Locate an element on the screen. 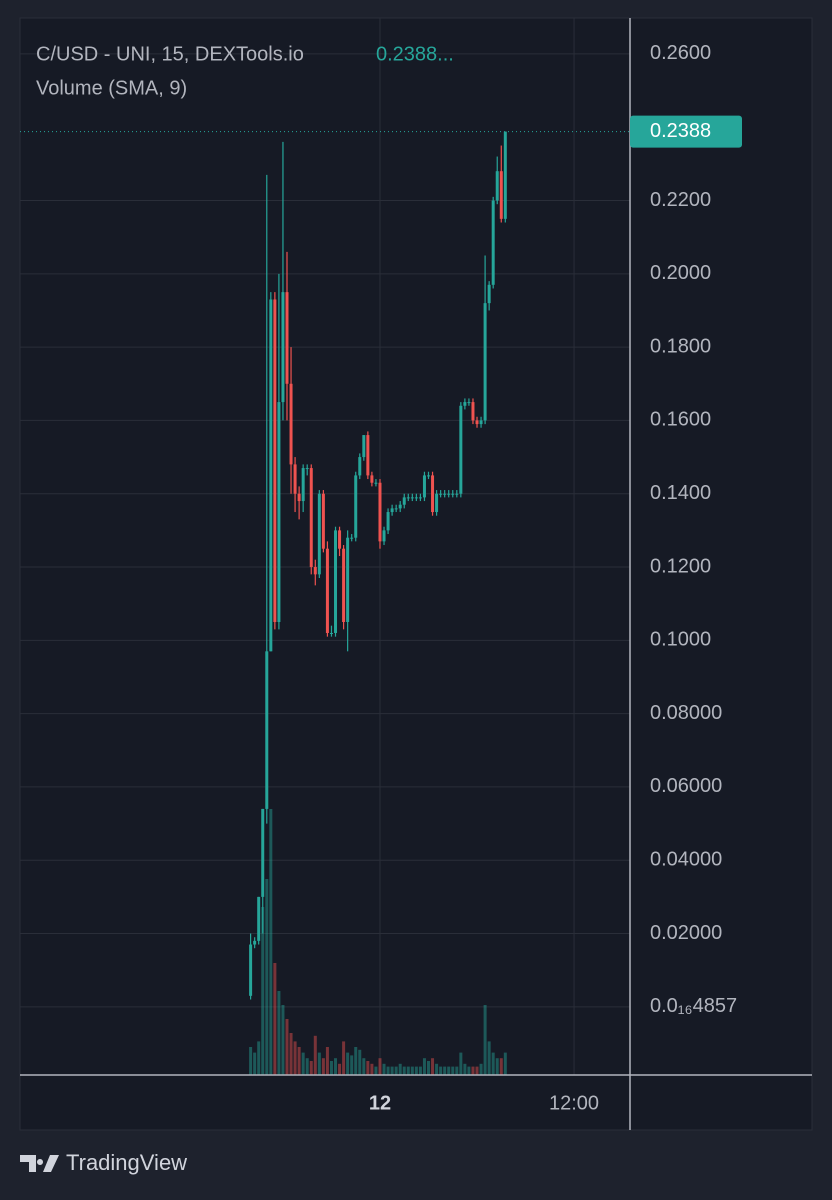 The width and height of the screenshot is (832, 1200). x-tick-label: 12 is located at coordinates (380, 1103).